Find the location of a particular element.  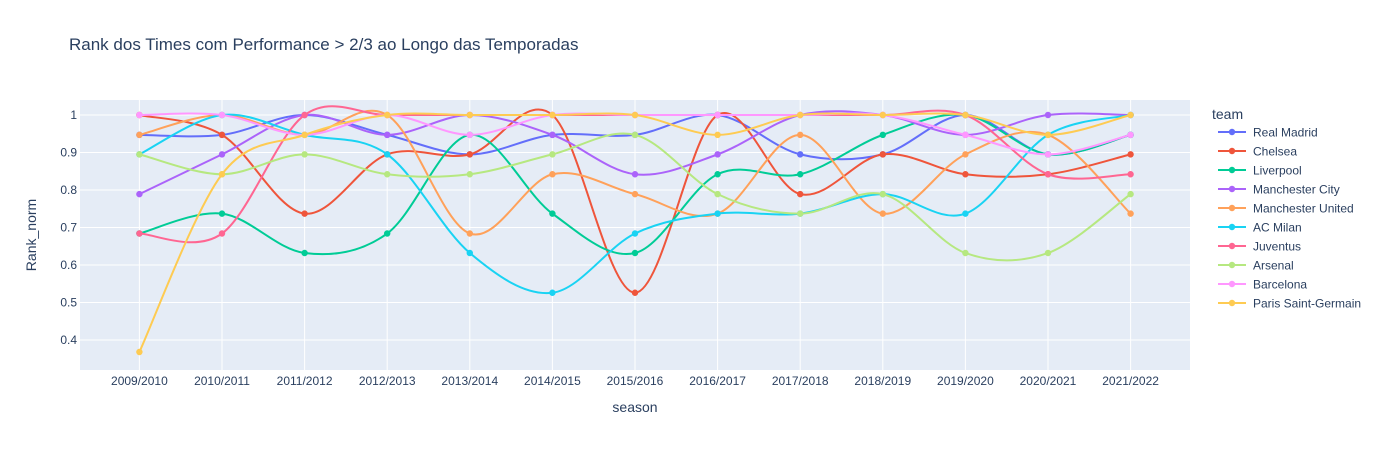

legend-item: Barcelona is located at coordinates (1262, 285).